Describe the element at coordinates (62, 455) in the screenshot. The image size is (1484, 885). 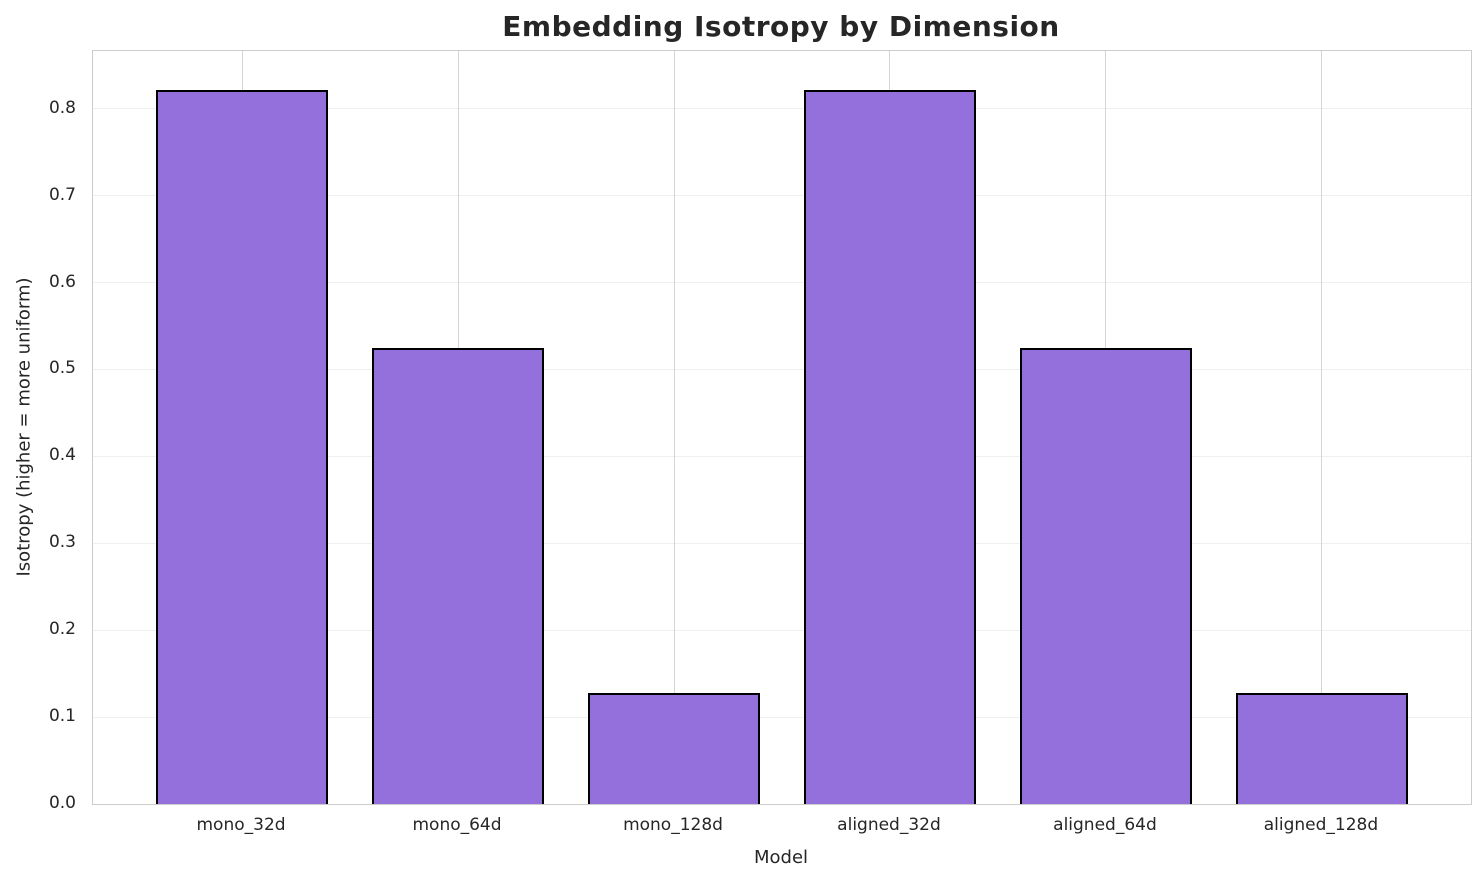
I see `y-tick-label: 0.4` at that location.